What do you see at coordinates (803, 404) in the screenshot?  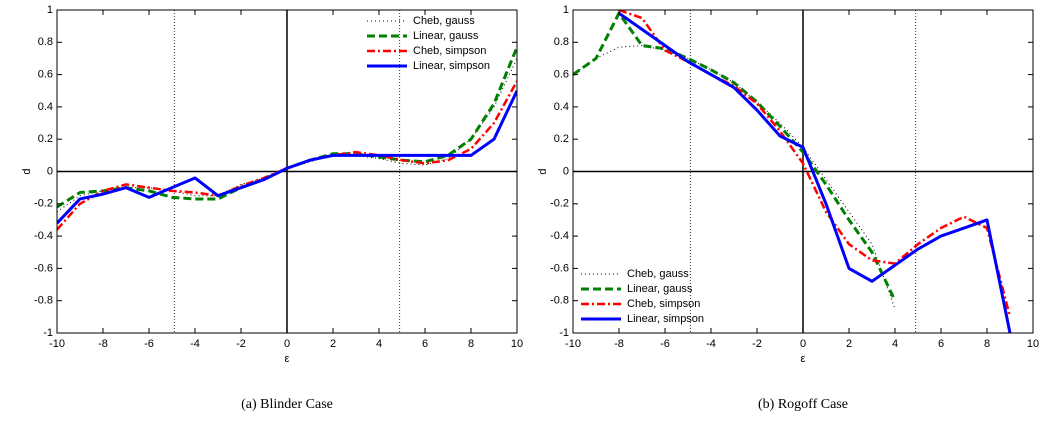 I see `caption: (b) Rogoff Case` at bounding box center [803, 404].